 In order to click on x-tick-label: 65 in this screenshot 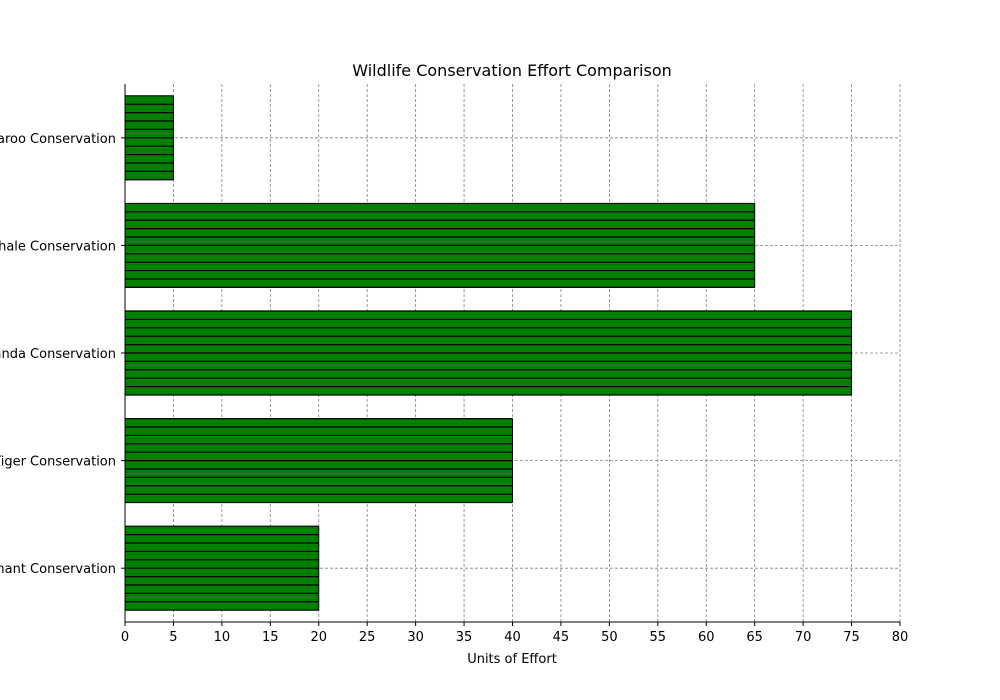, I will do `click(754, 637)`.